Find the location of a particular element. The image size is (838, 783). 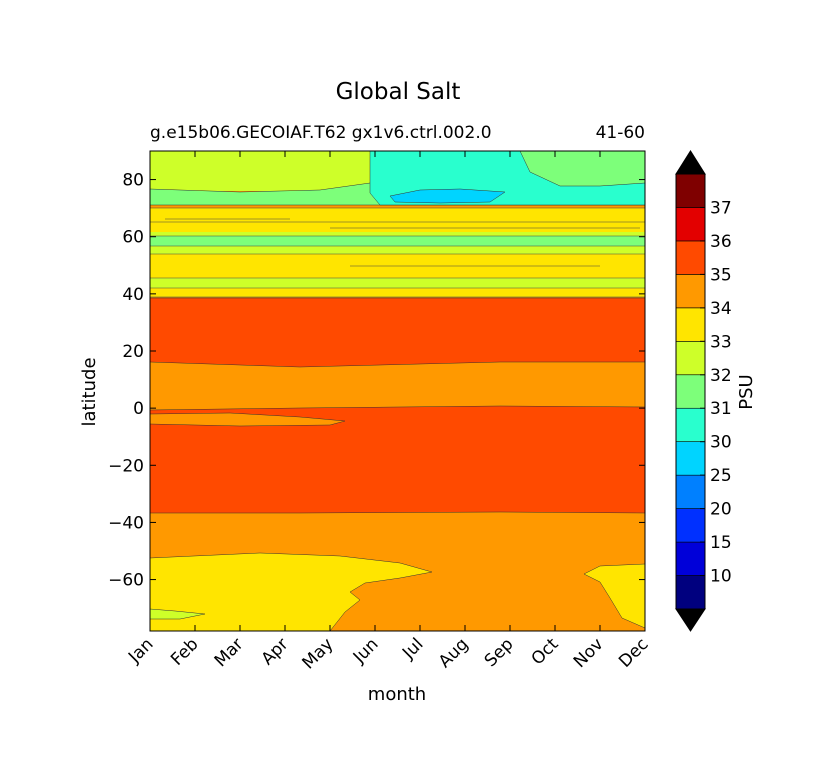

y-tick-label: 60 is located at coordinates (133, 238).